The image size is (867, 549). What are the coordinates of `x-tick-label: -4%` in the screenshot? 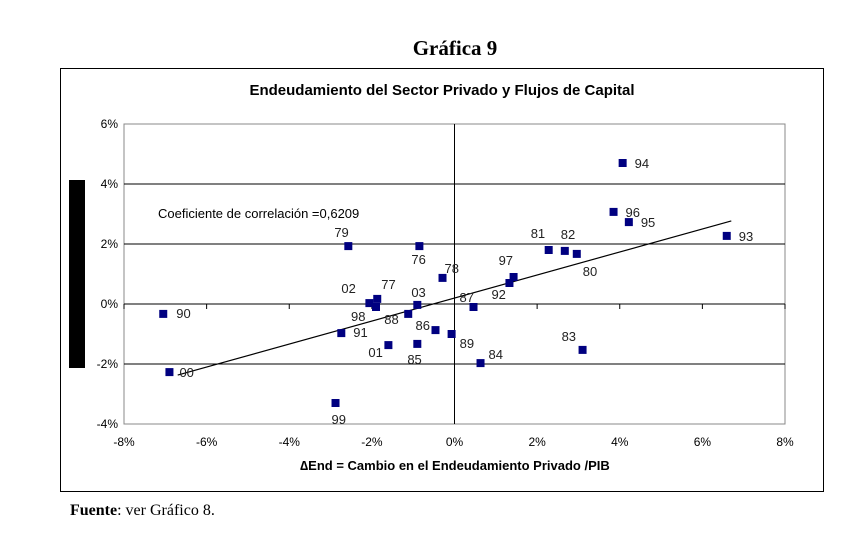 It's located at (290, 442).